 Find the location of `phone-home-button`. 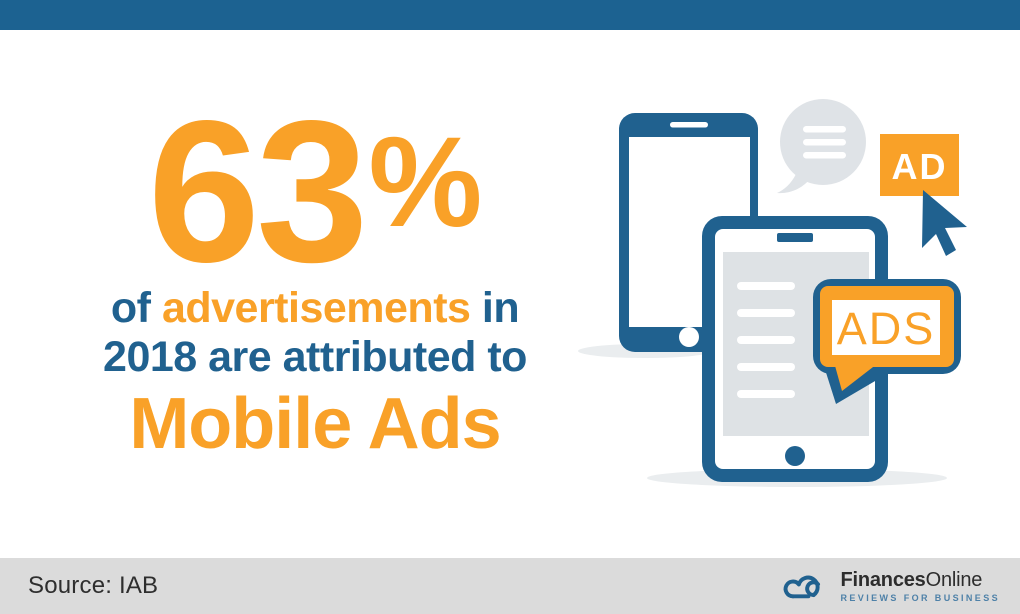

phone-home-button is located at coordinates (689, 337).